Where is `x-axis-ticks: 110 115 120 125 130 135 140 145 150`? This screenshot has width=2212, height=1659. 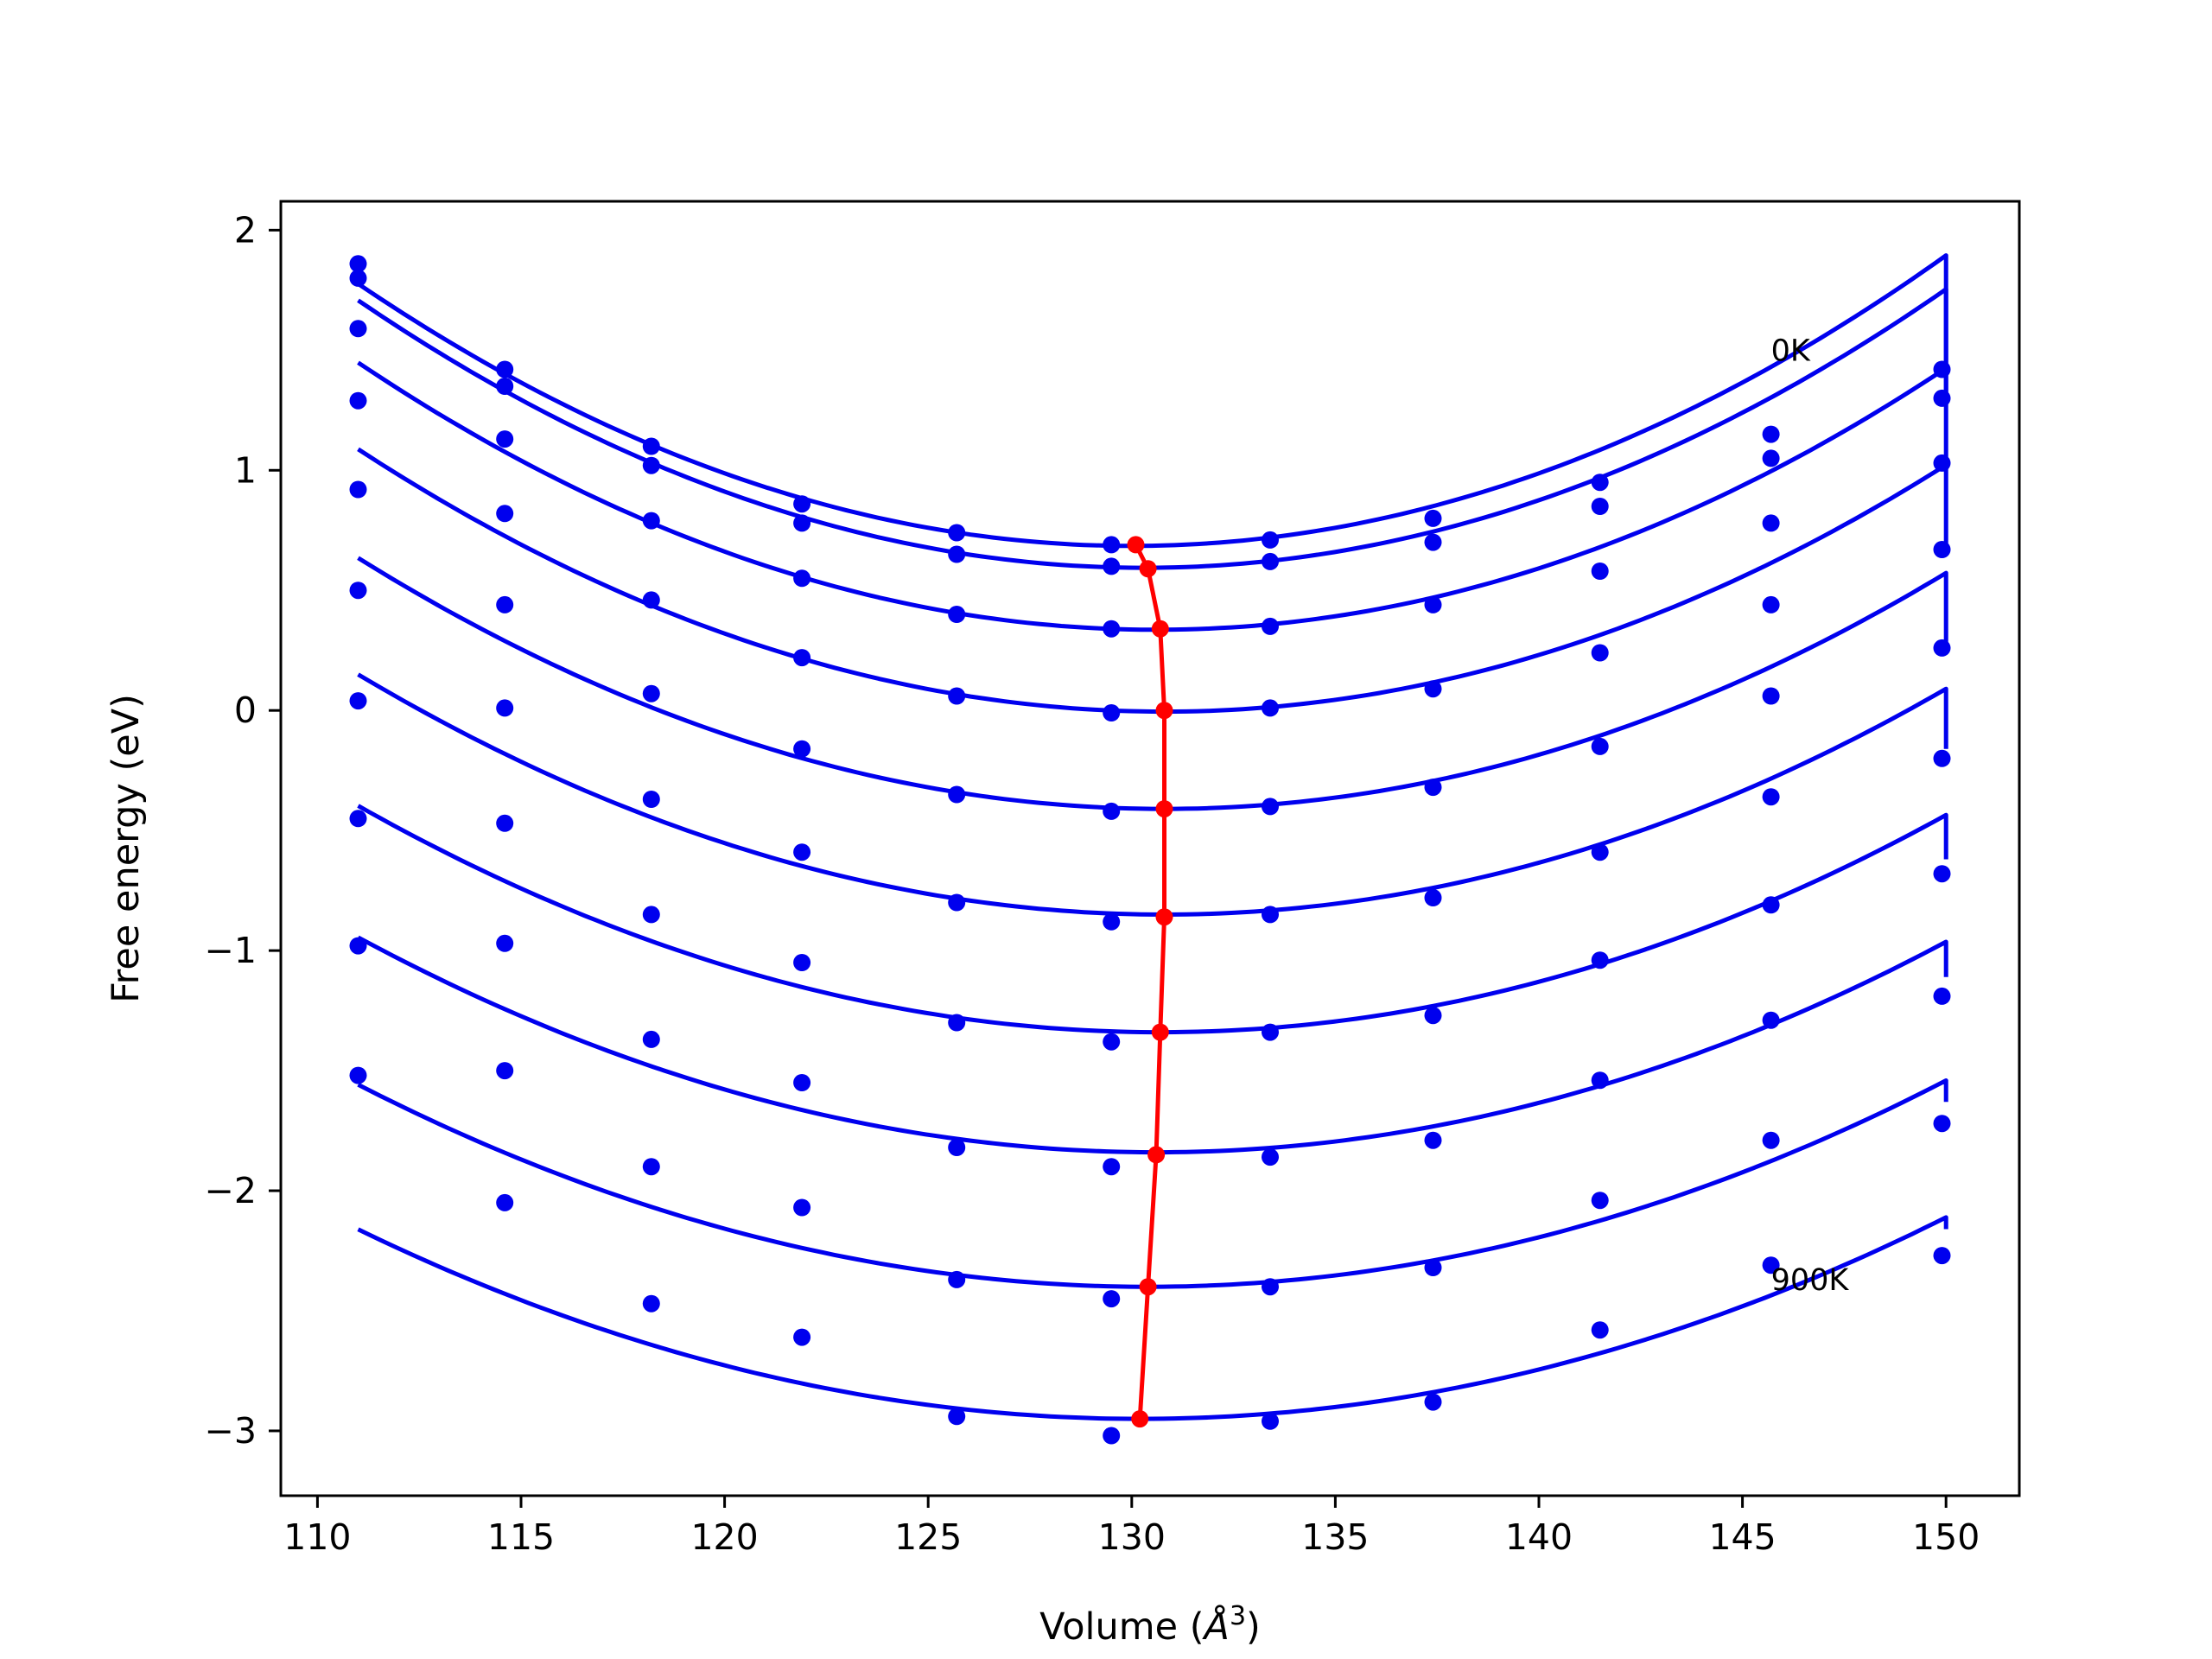 x-axis-ticks: 110 115 120 125 130 135 140 145 150 is located at coordinates (1131, 1527).